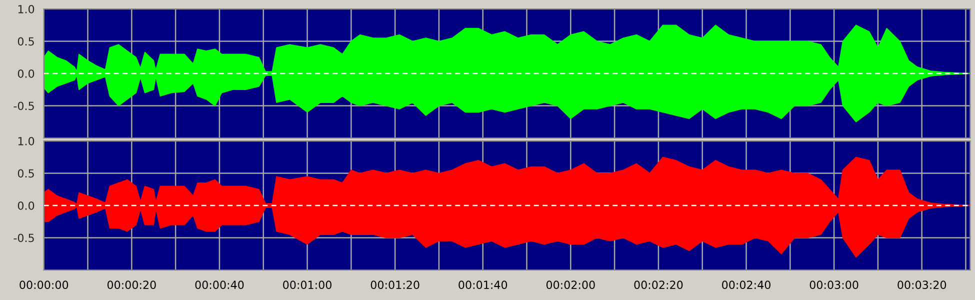 The image size is (975, 300). I want to click on x-tick-label: 00:01:20, so click(395, 285).